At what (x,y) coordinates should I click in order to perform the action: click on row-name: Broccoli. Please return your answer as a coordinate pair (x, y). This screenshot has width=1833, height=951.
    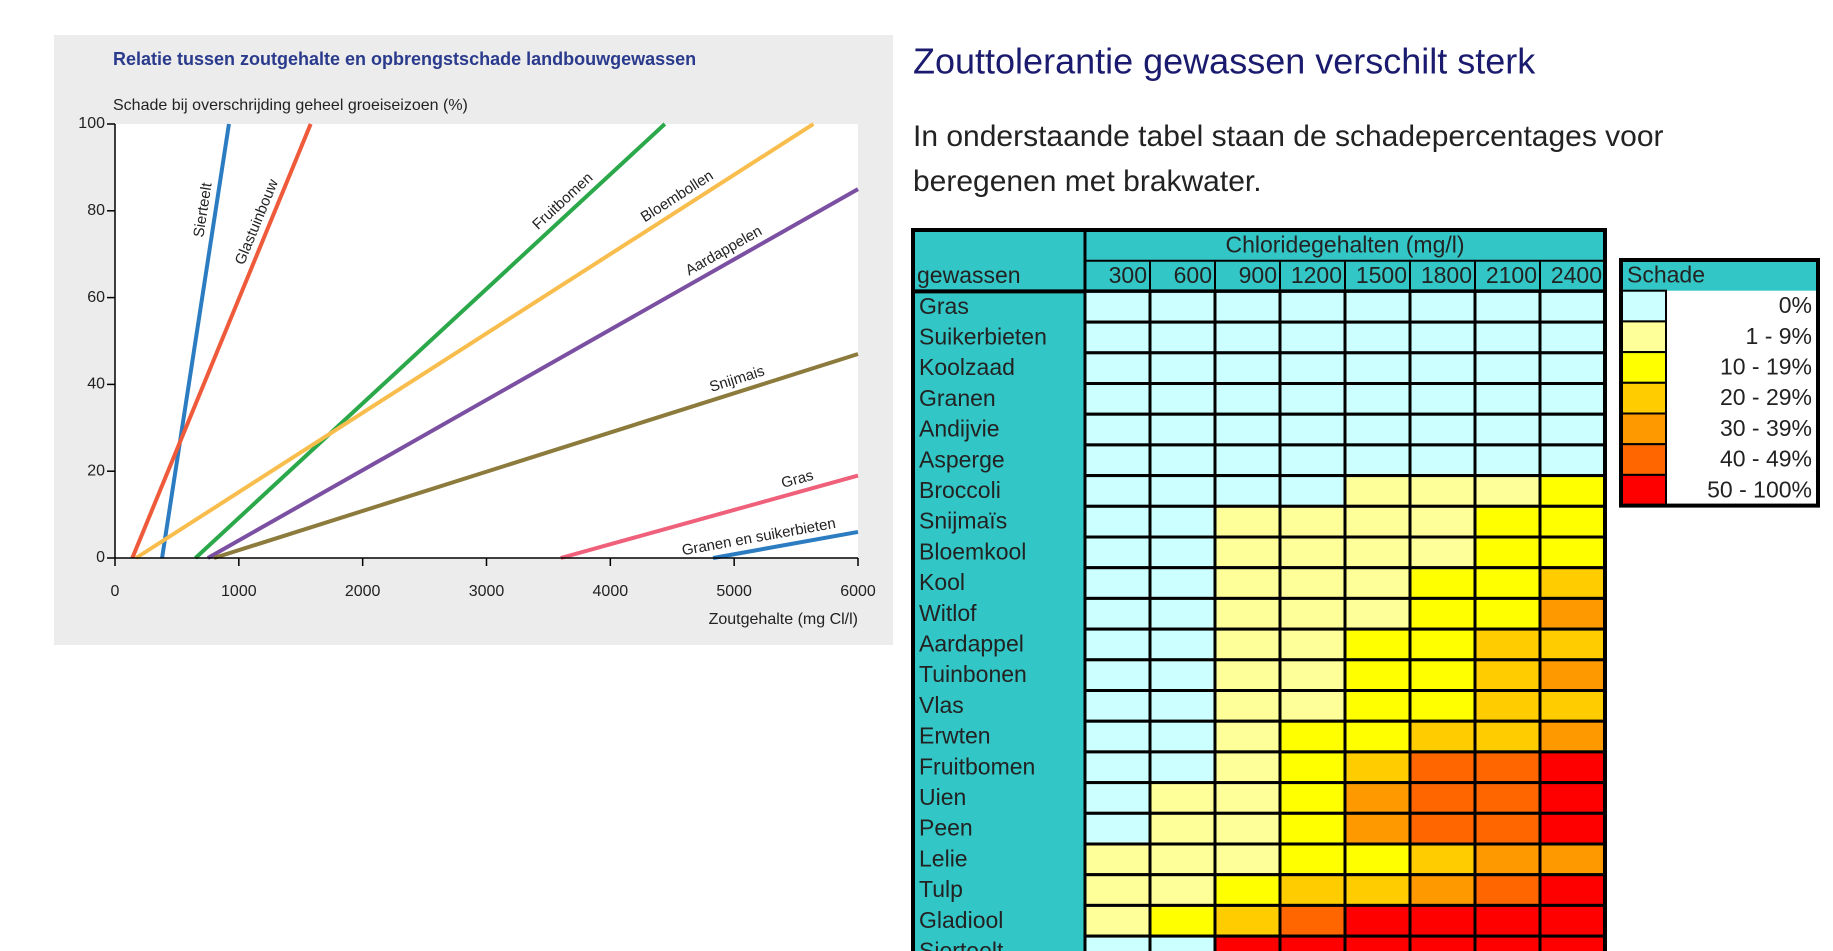
    Looking at the image, I should click on (960, 490).